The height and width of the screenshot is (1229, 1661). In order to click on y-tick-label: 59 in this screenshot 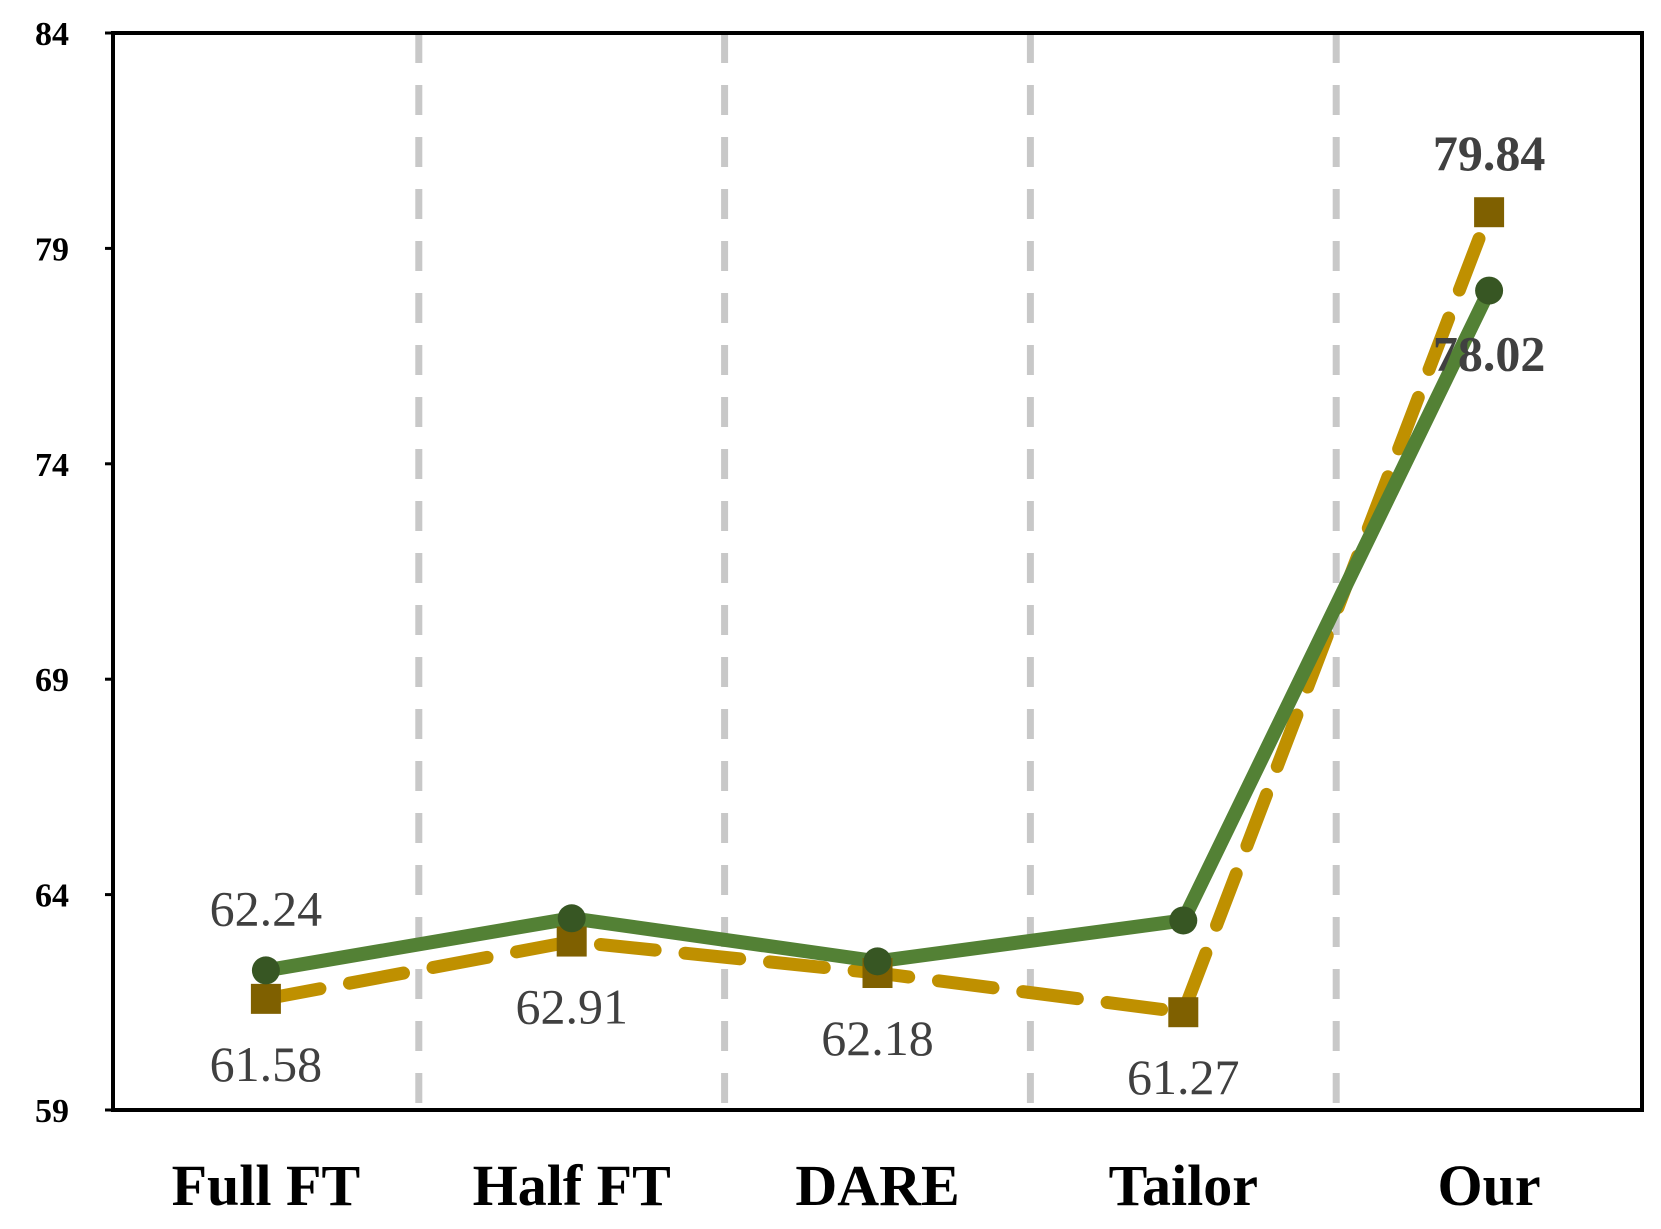, I will do `click(52, 1111)`.